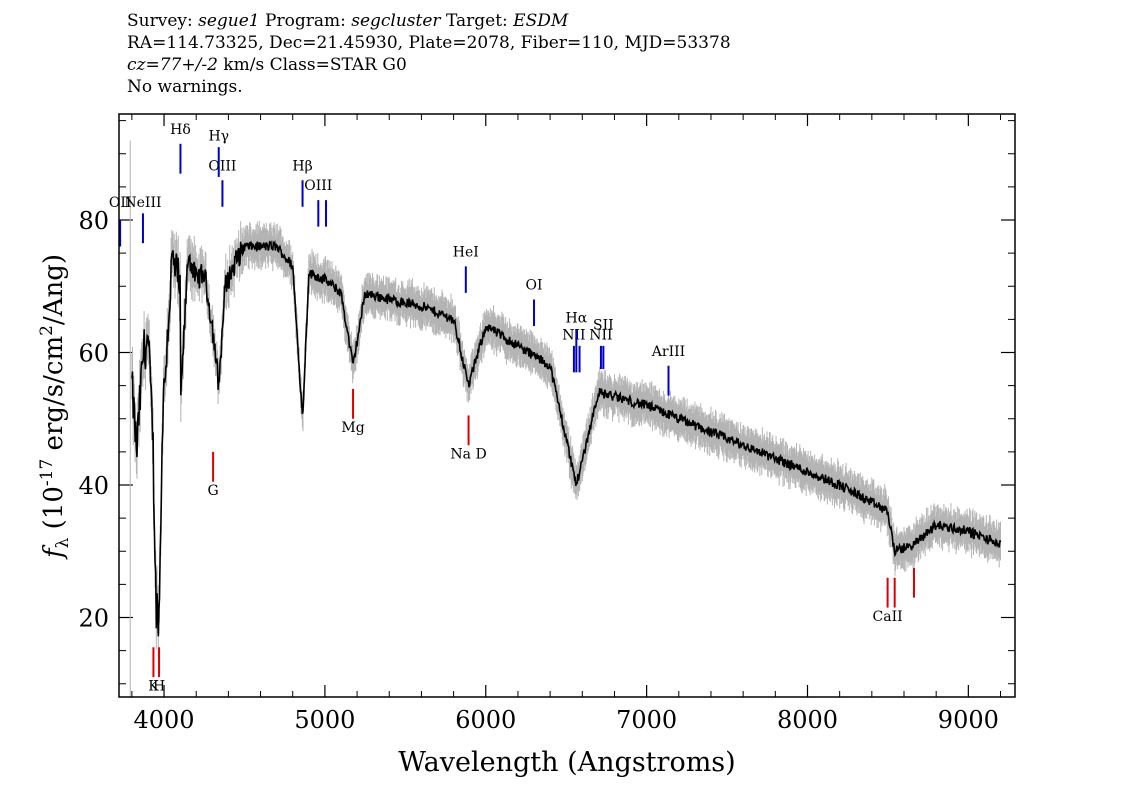 The height and width of the screenshot is (810, 1134). Describe the element at coordinates (218, 137) in the screenshot. I see `emission-line-label: Hγ` at that location.